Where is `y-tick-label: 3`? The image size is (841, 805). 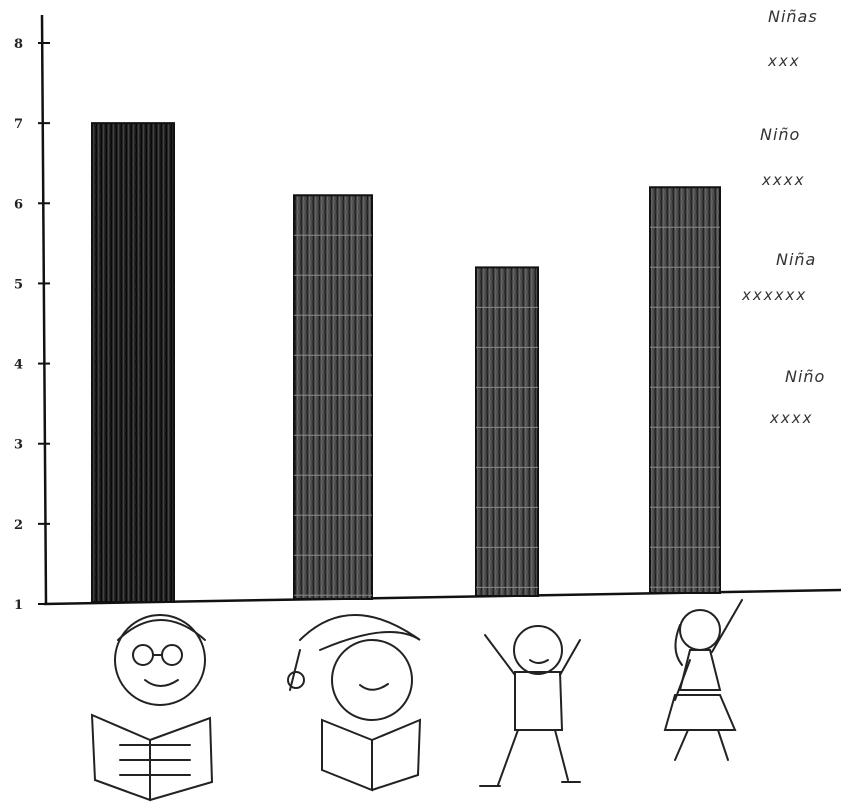 y-tick-label: 3 is located at coordinates (18, 445).